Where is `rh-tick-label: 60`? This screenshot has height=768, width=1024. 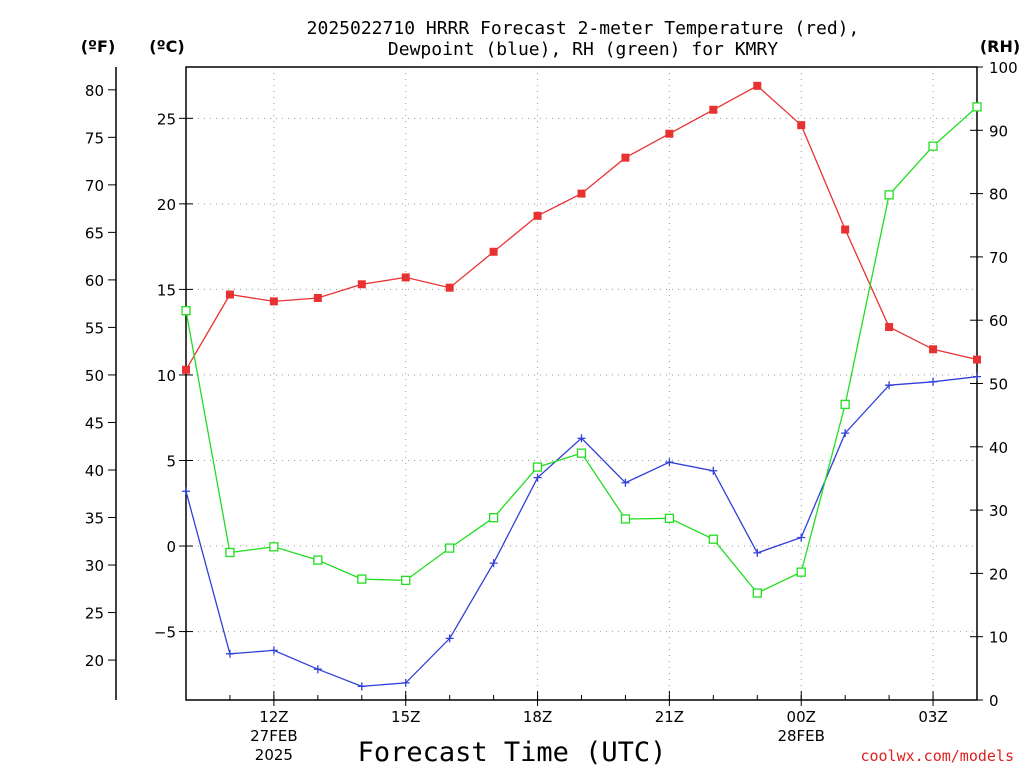 rh-tick-label: 60 is located at coordinates (998, 321).